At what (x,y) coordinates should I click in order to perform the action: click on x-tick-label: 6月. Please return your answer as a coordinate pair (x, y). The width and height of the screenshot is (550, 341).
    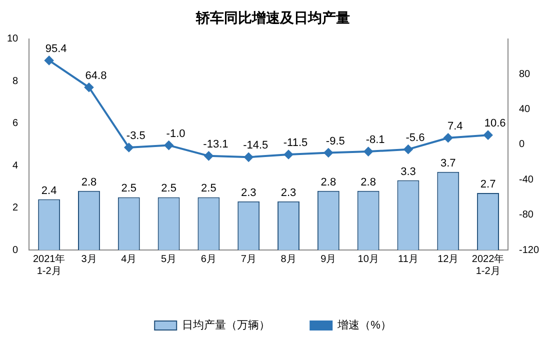
    Looking at the image, I should click on (208, 259).